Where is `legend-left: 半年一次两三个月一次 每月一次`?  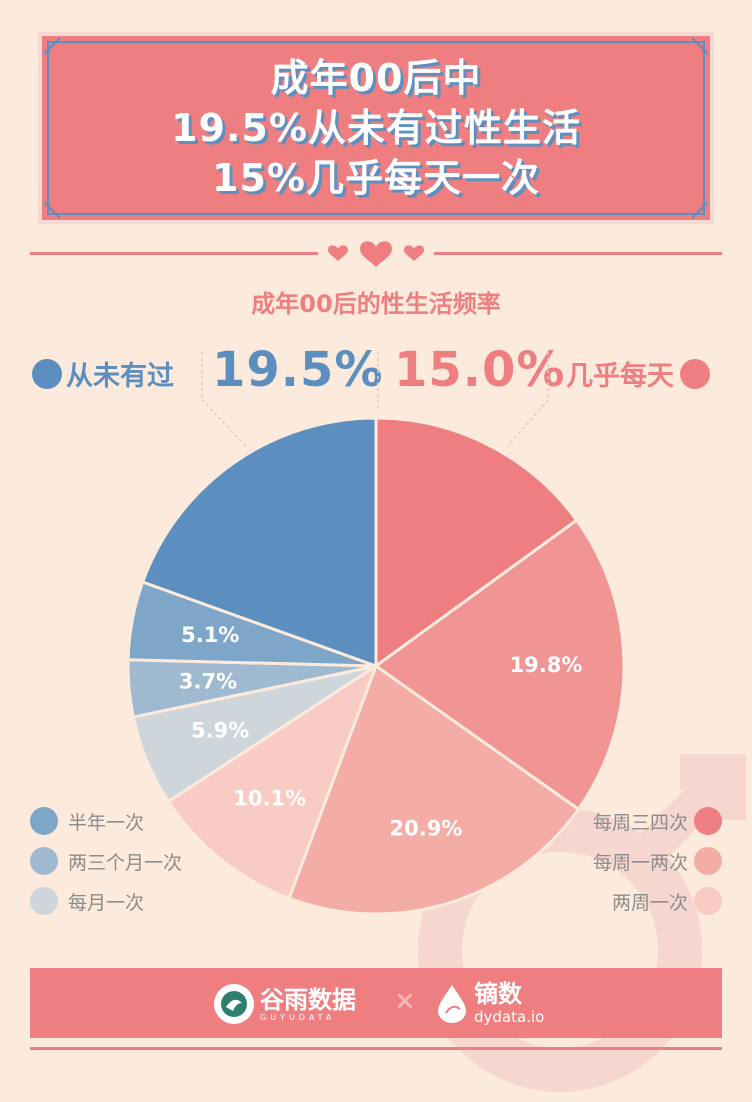 legend-left: 半年一次两三个月一次 每月一次 is located at coordinates (106, 861).